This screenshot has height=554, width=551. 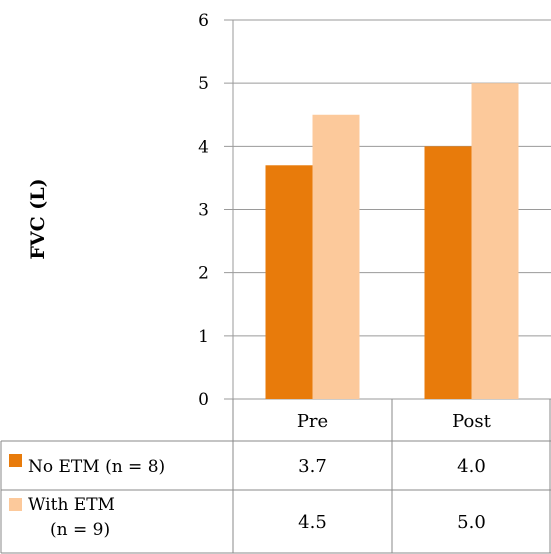 I want to click on legend-label: With ETM, so click(x=71, y=505).